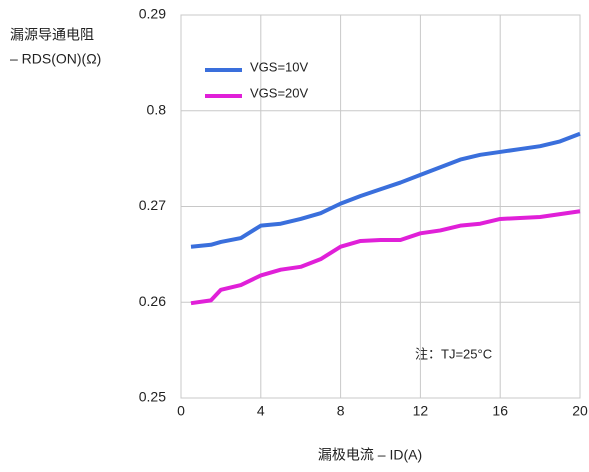 Image resolution: width=589 pixels, height=472 pixels. I want to click on y-tick-label: 0.26, so click(152, 301).